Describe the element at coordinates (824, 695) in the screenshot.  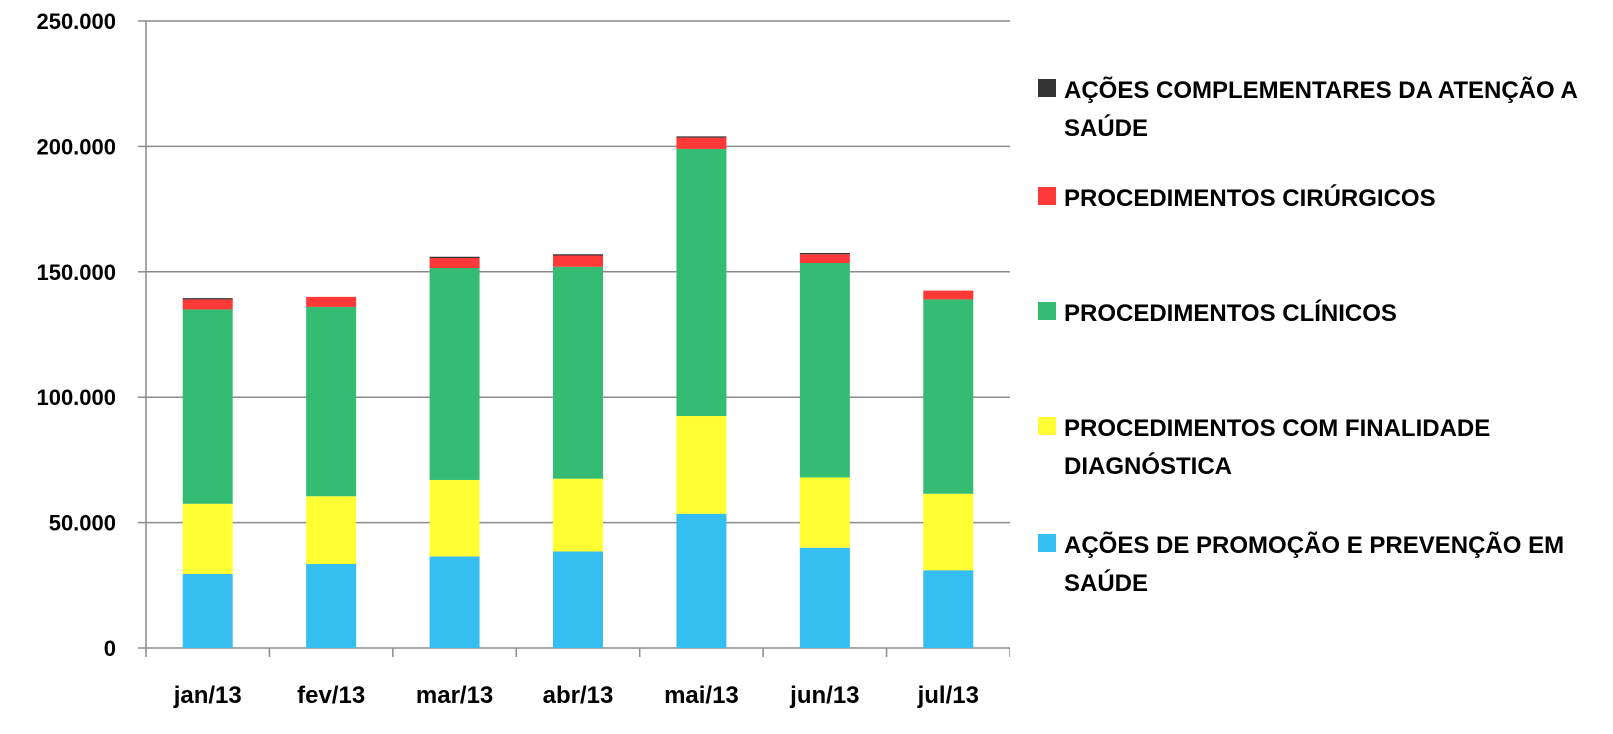
I see `x-tick-label: jun/13` at that location.